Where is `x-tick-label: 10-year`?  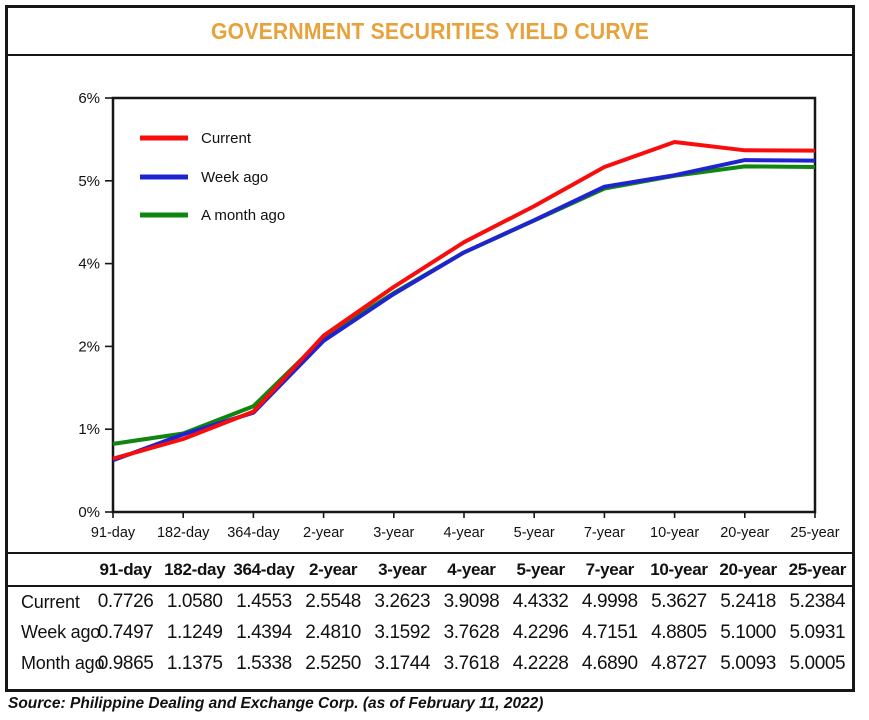
x-tick-label: 10-year is located at coordinates (674, 533).